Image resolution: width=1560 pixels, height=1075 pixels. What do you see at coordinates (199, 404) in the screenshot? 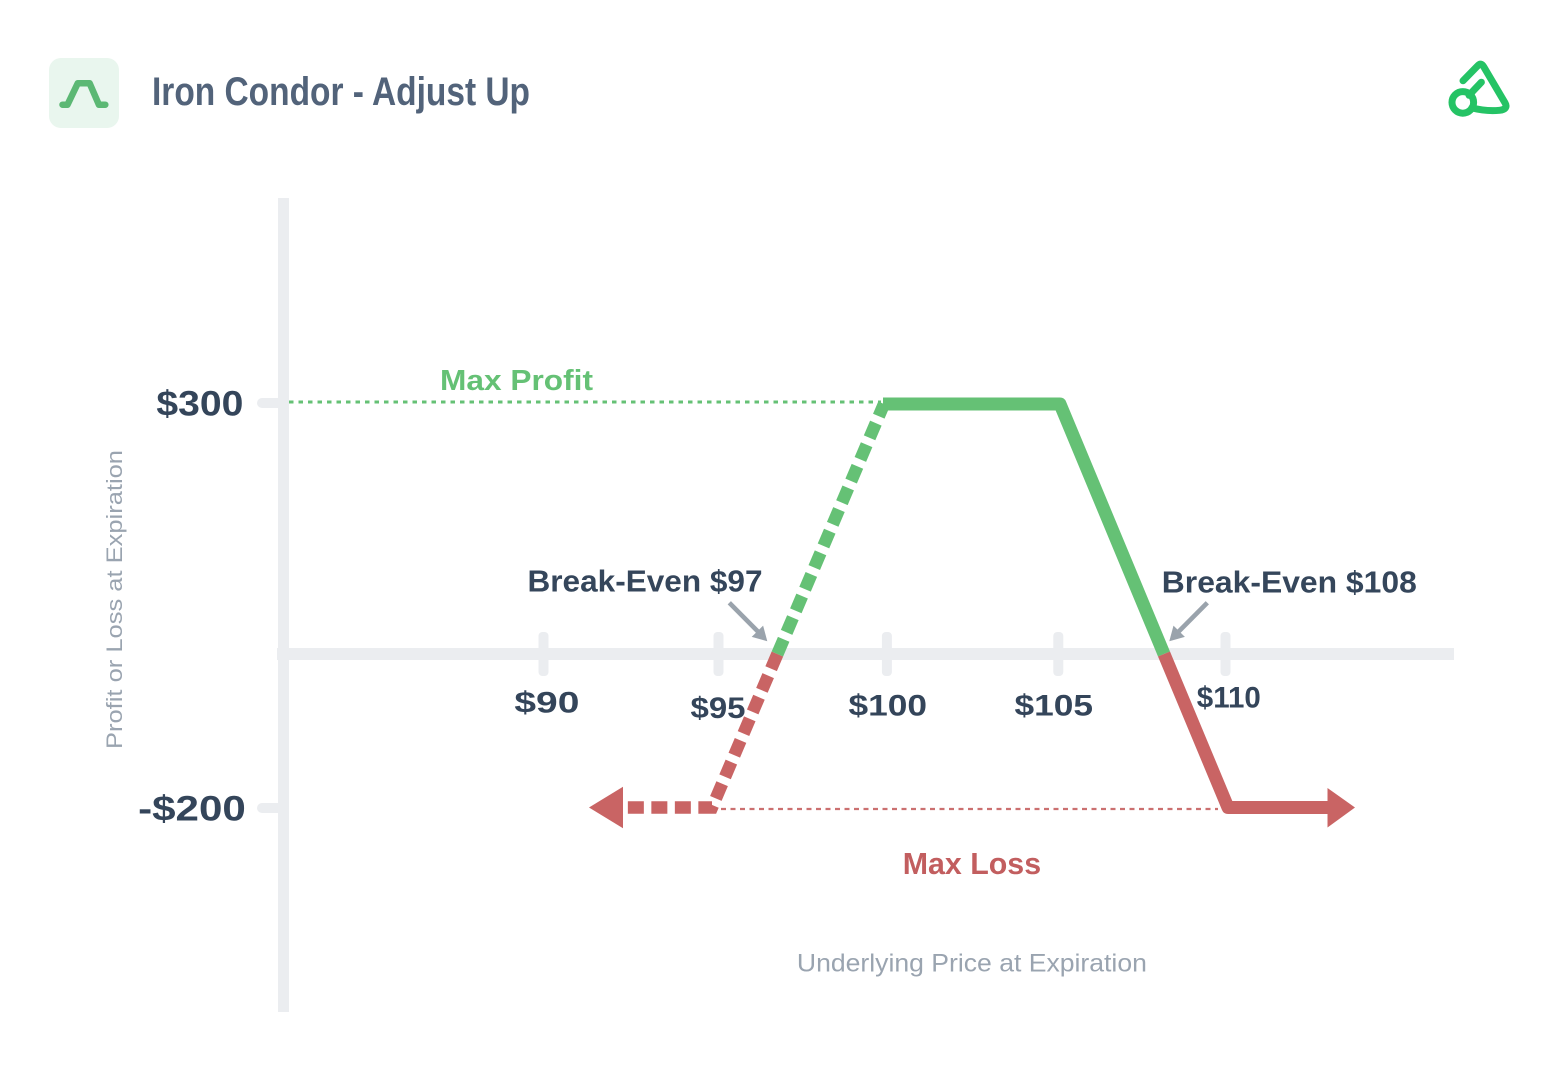
I see `svg-text: $300` at bounding box center [199, 404].